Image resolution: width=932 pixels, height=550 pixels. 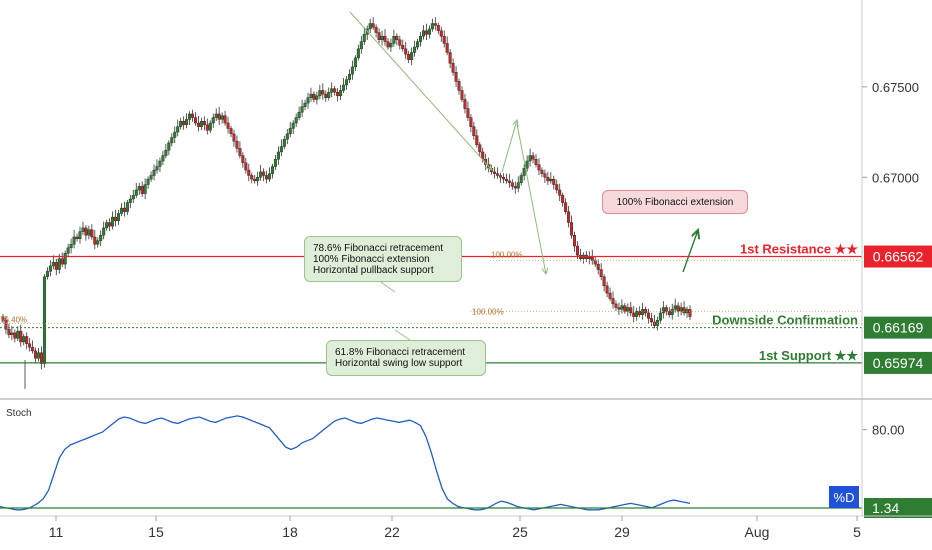 I want to click on annotation-pointer, so click(x=386, y=286).